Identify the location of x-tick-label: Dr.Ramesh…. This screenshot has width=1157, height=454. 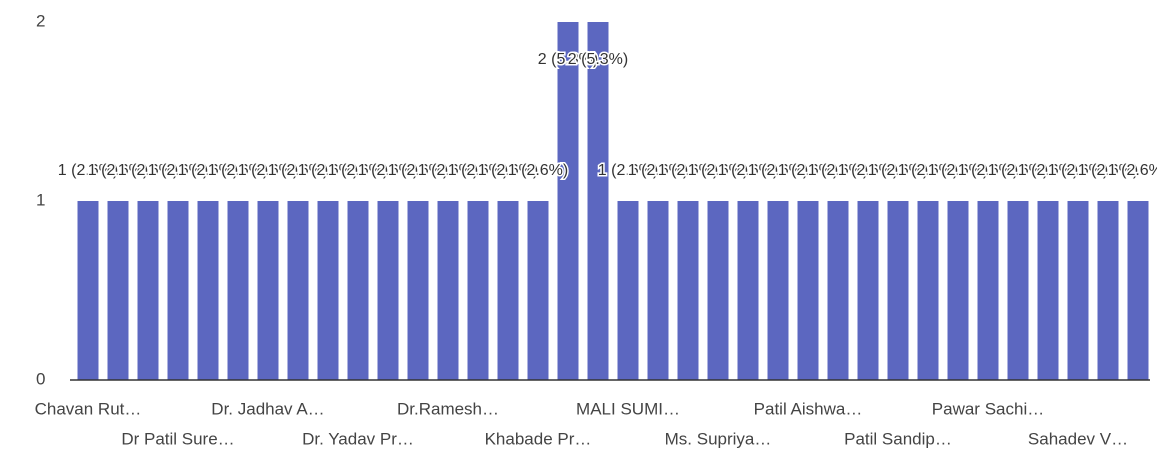
(448, 408).